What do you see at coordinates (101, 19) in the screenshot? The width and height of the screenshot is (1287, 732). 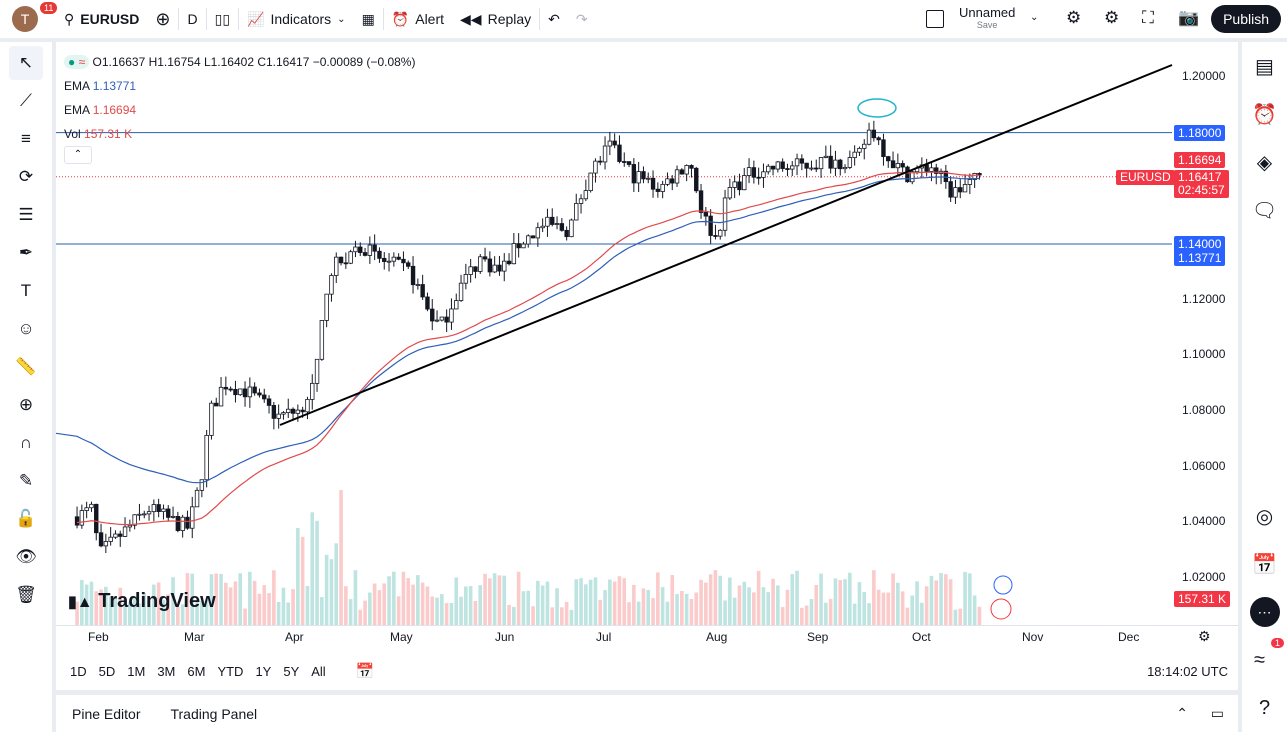 I see `symbol-search: ⚲ EURUSD` at bounding box center [101, 19].